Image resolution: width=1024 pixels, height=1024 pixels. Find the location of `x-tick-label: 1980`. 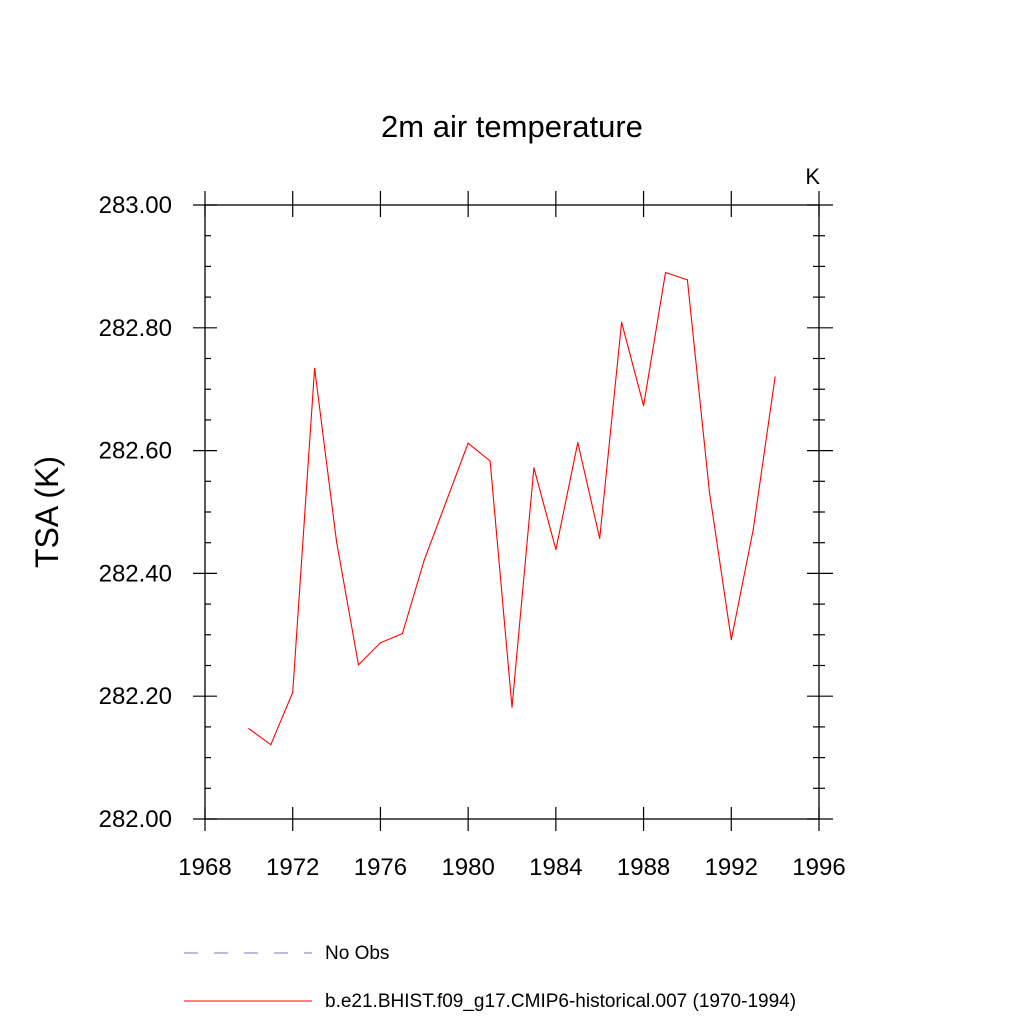

x-tick-label: 1980 is located at coordinates (467, 867).